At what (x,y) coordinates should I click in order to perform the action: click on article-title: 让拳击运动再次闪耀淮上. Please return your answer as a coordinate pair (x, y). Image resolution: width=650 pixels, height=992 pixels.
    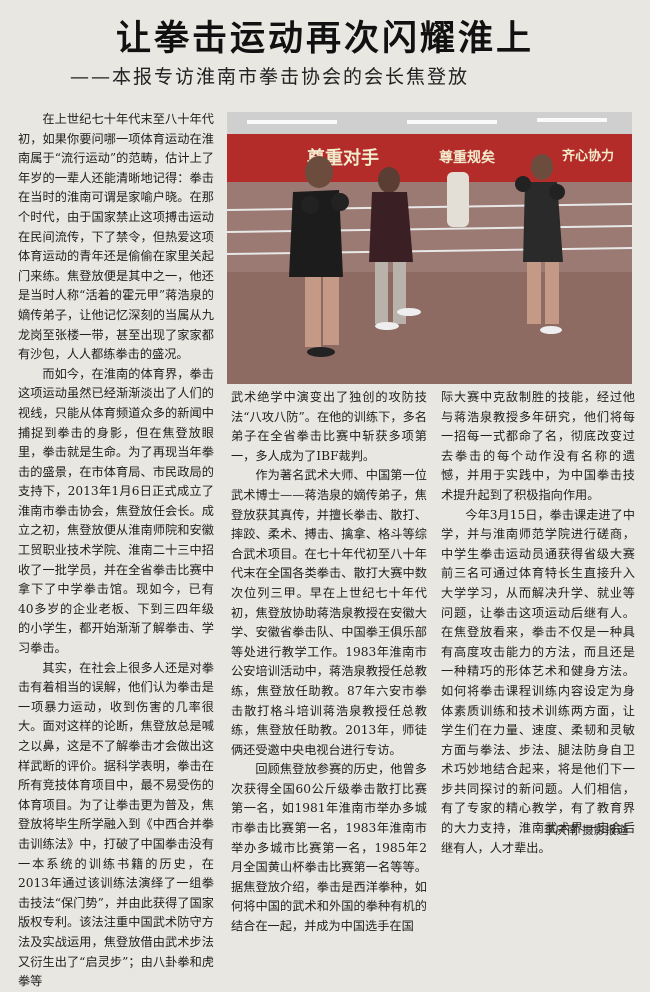
    Looking at the image, I should click on (324, 39).